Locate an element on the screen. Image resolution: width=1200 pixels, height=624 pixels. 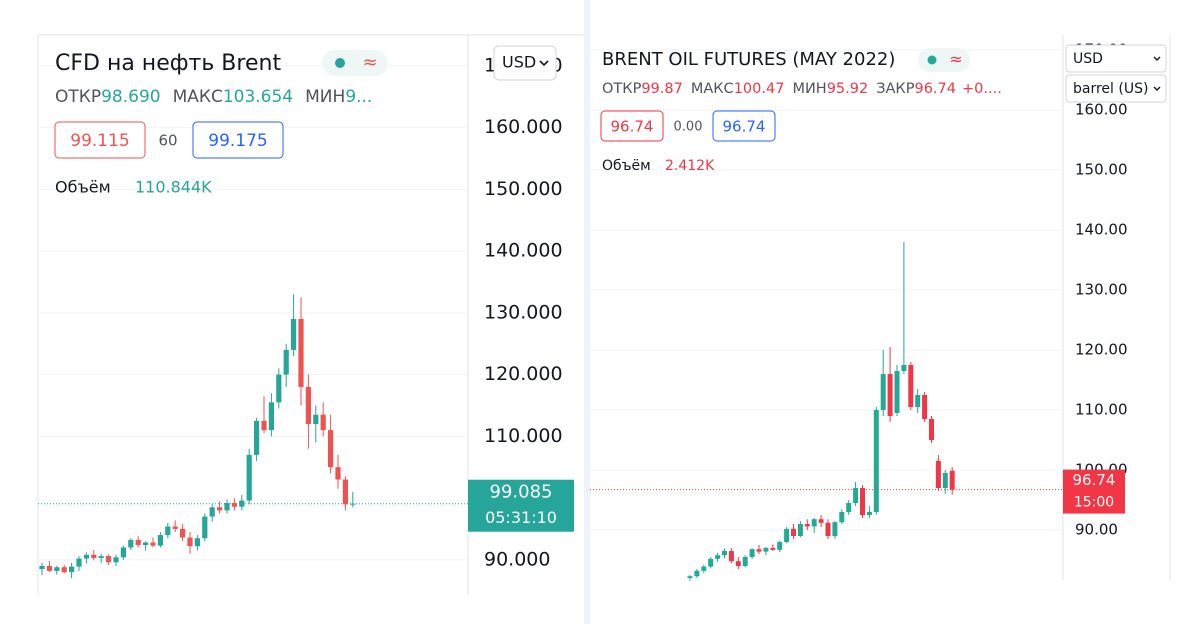
y-tick-label: 160.00 is located at coordinates (1101, 110).